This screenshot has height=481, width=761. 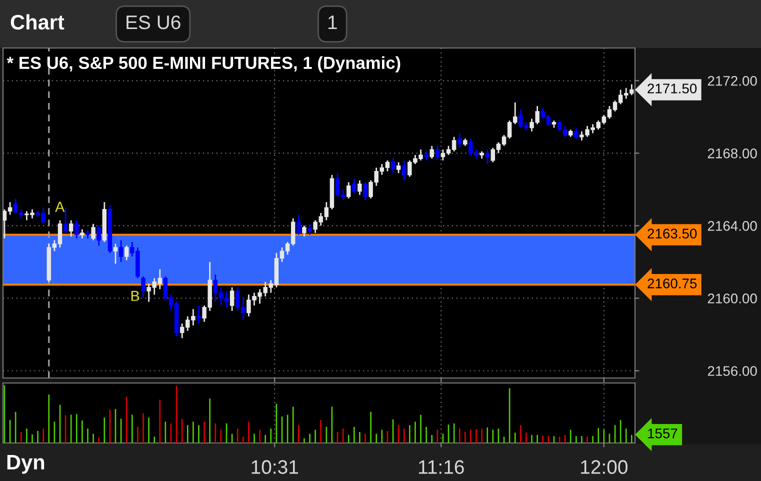 I want to click on text: ES U6, so click(x=153, y=22).